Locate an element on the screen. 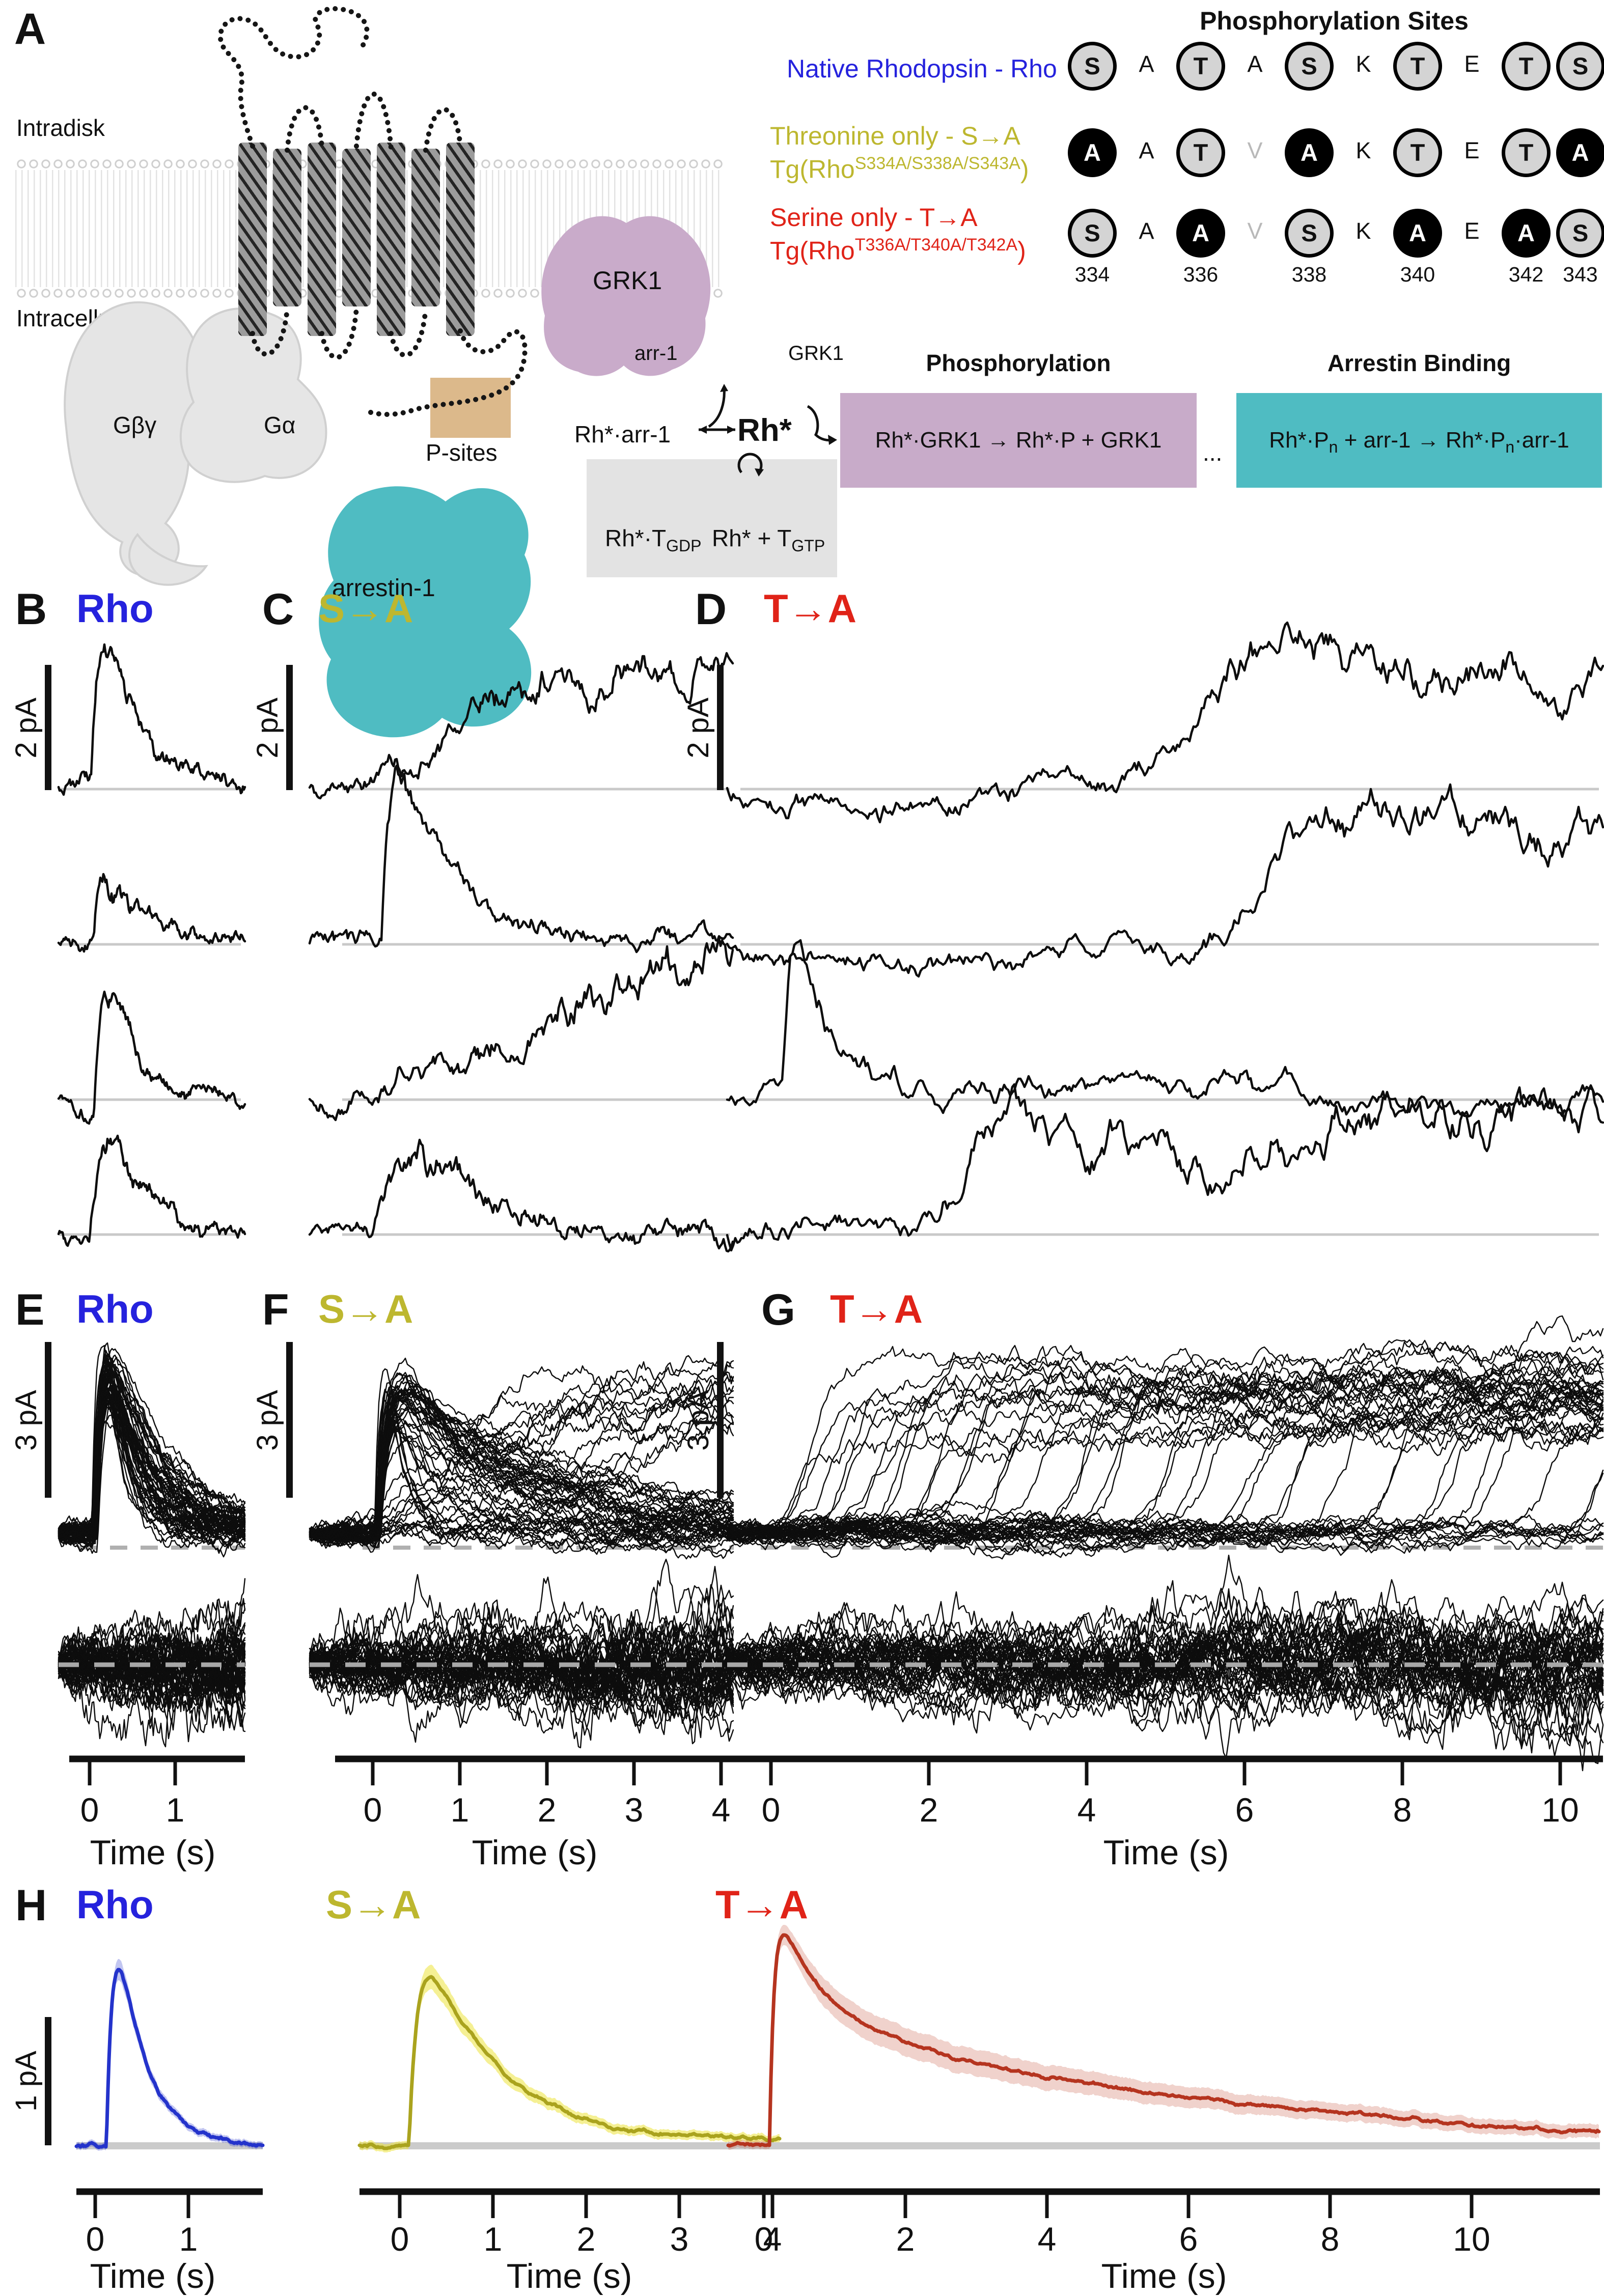 The image size is (1604, 2296). phospho-number-343: 343 is located at coordinates (1573, 275).